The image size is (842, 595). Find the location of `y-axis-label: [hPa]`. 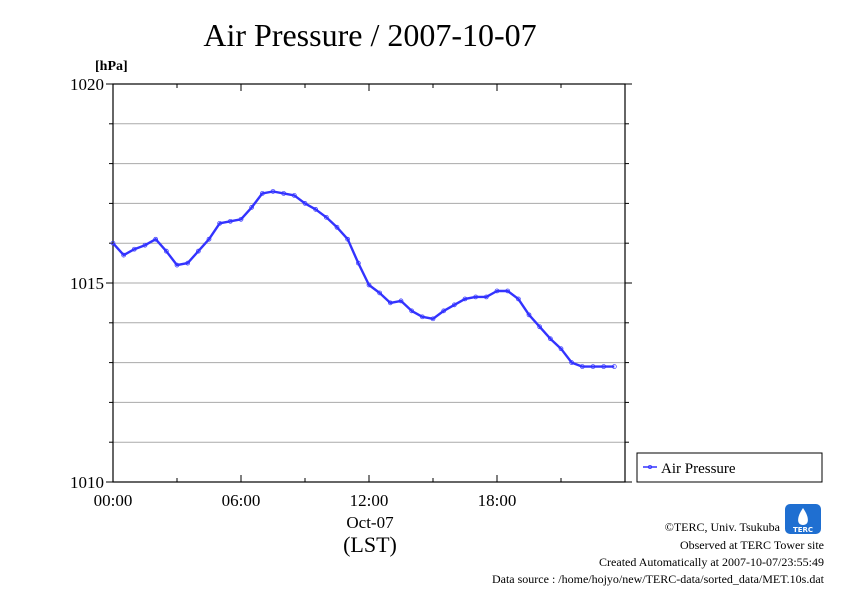

y-axis-label: [hPa] is located at coordinates (111, 66).